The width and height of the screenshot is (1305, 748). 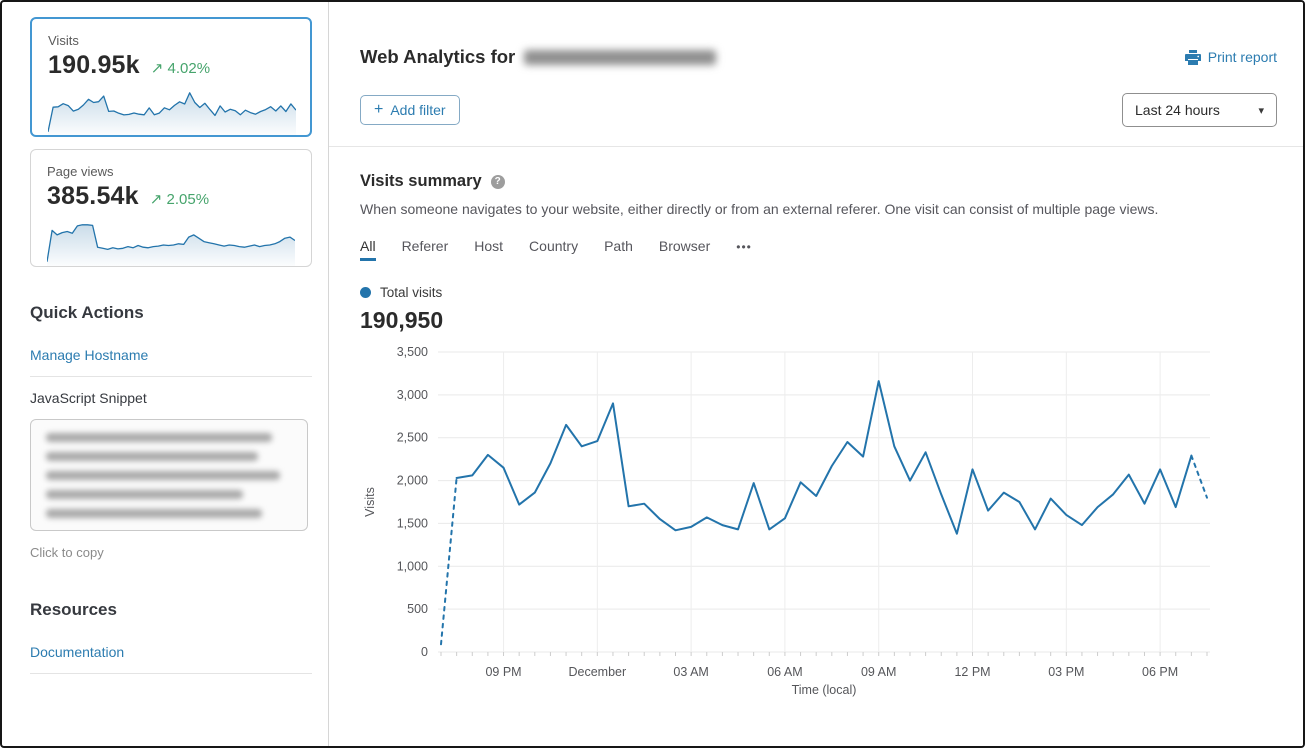 What do you see at coordinates (417, 609) in the screenshot?
I see `svg-text: 500` at bounding box center [417, 609].